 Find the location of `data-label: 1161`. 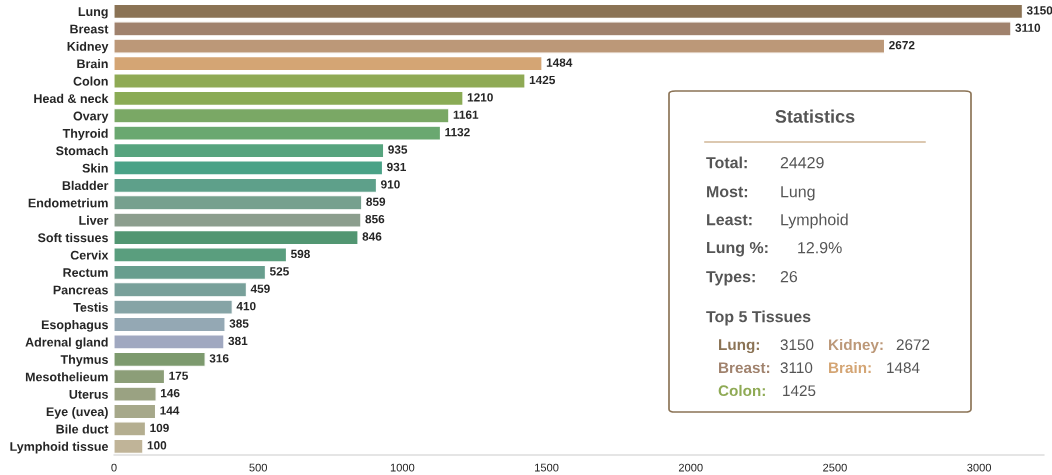

data-label: 1161 is located at coordinates (466, 114).